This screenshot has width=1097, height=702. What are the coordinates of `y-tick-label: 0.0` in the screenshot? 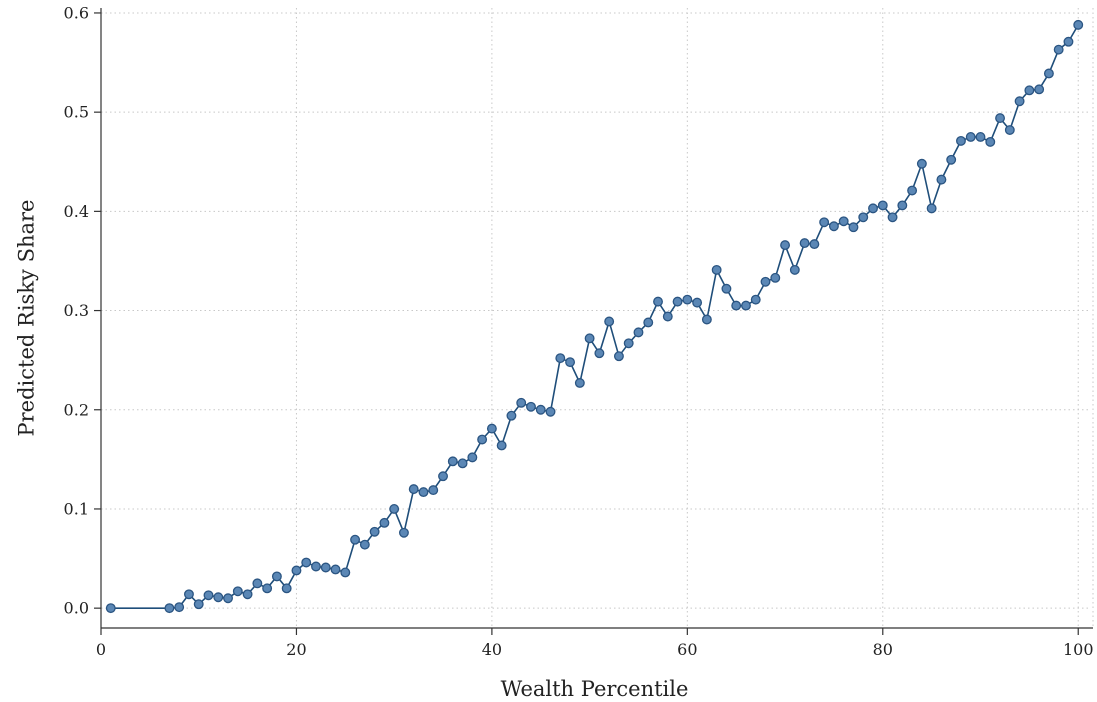 It's located at (76, 608).